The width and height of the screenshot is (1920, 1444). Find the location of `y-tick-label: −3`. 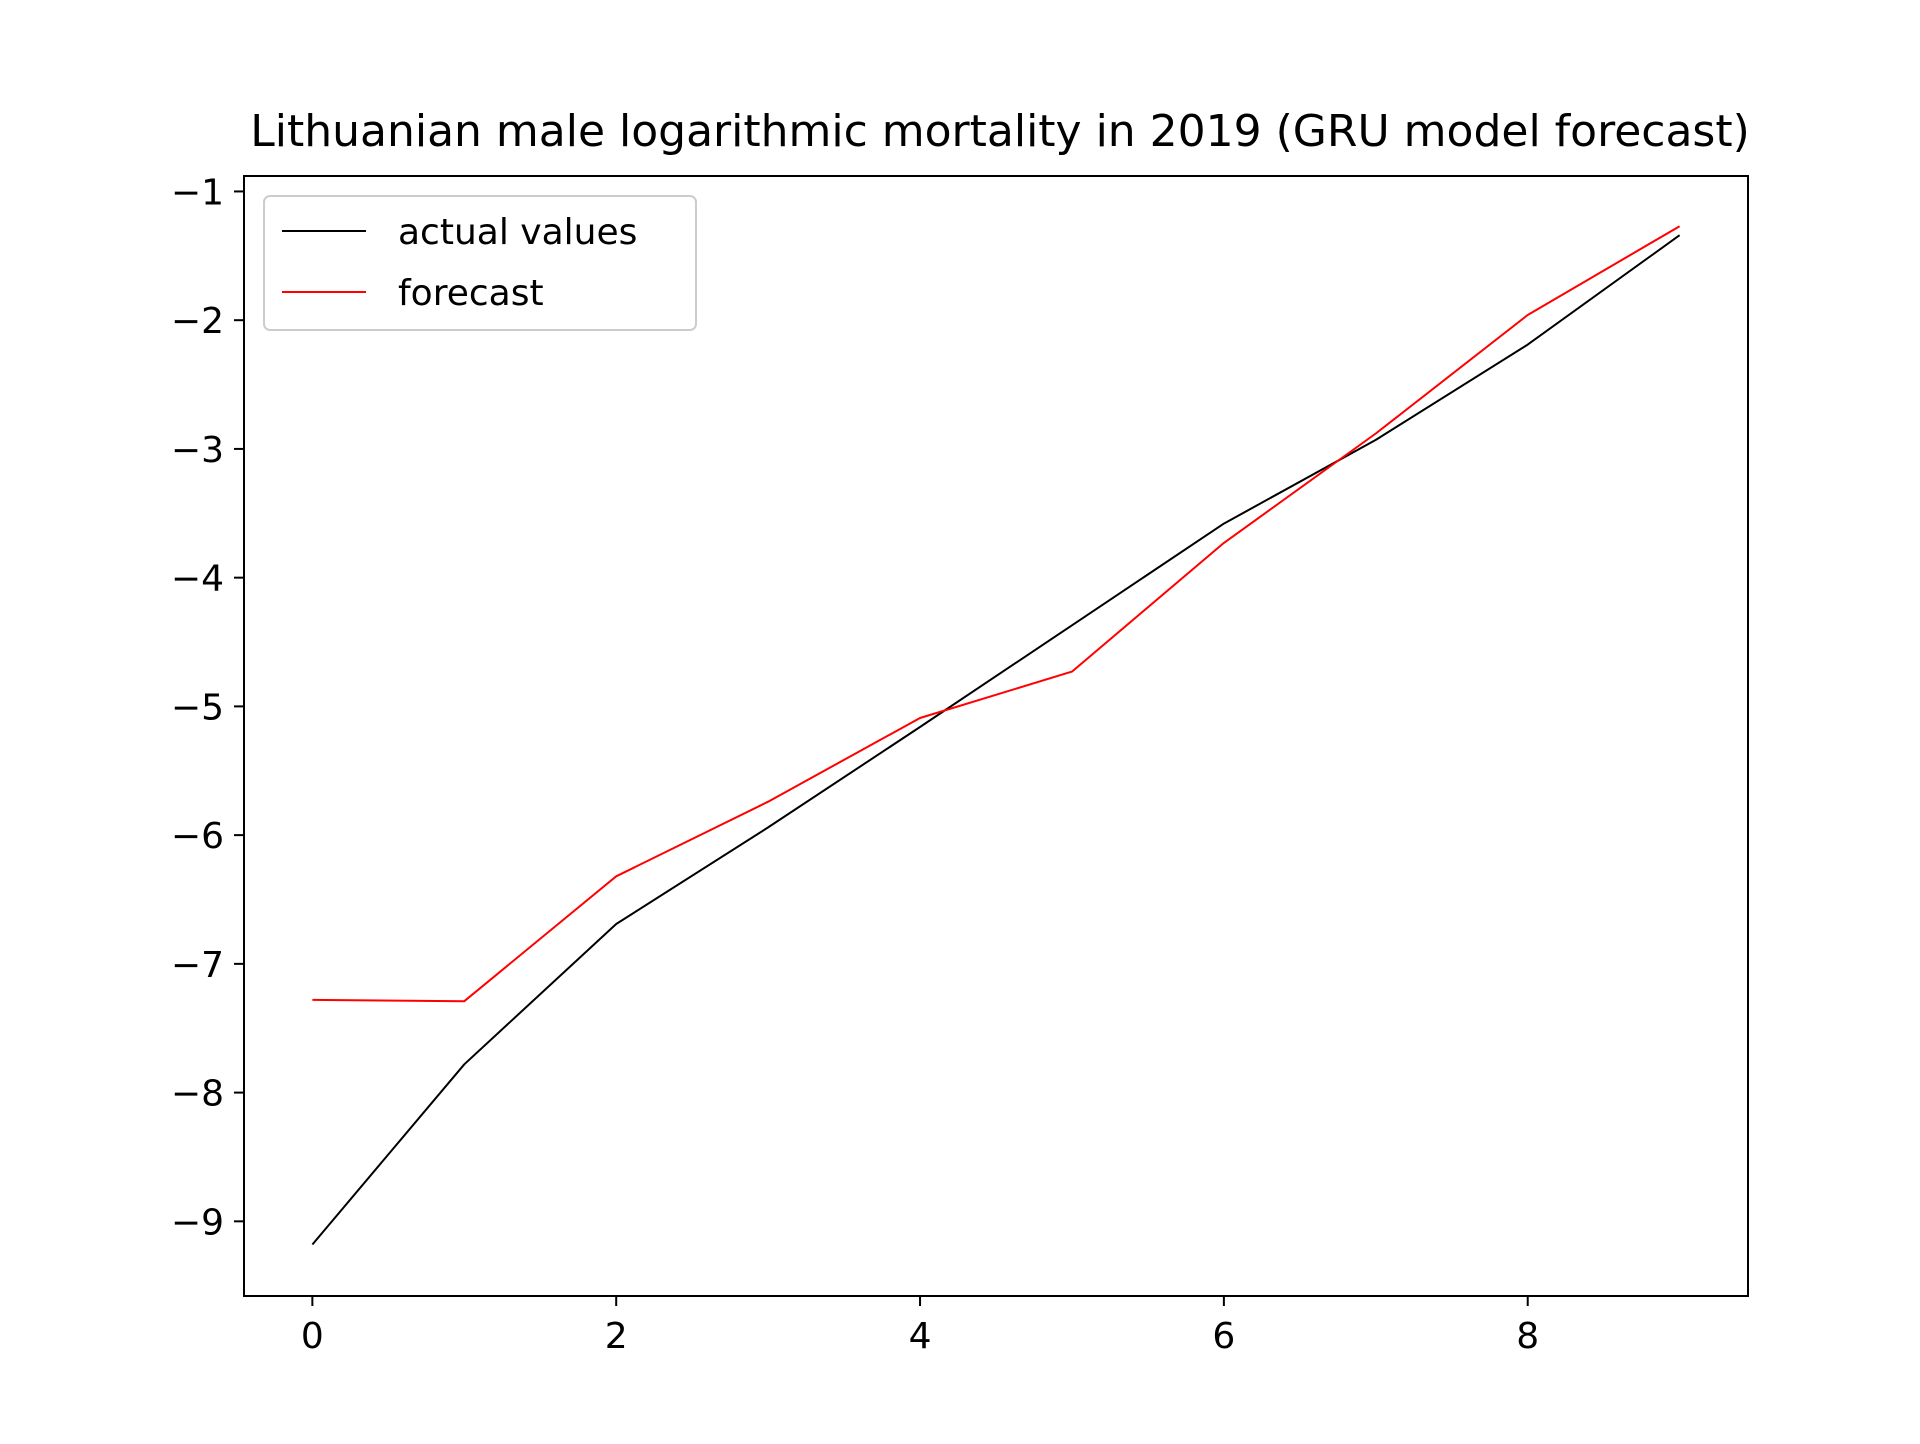

y-tick-label: −3 is located at coordinates (197, 450).